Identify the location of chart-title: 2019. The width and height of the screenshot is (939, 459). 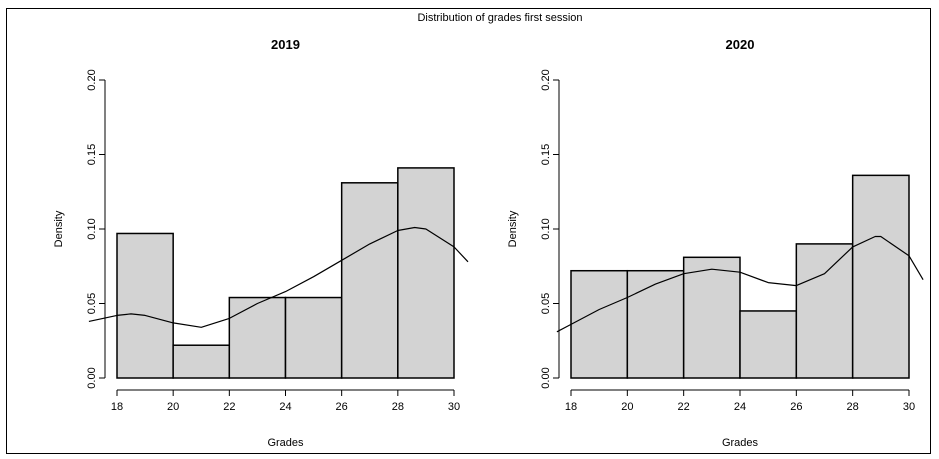
(285, 44).